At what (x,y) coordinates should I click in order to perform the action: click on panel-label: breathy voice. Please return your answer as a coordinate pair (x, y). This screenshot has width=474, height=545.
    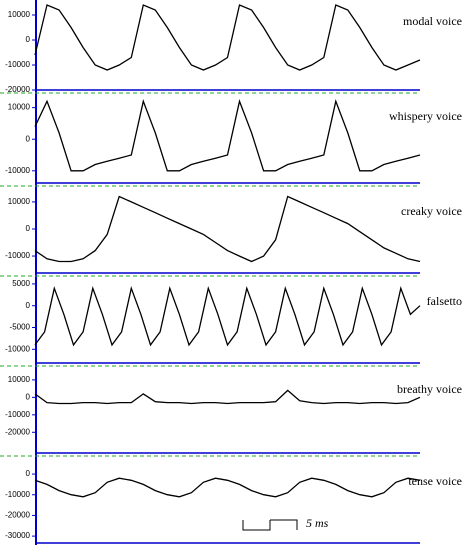
    Looking at the image, I should click on (429, 389).